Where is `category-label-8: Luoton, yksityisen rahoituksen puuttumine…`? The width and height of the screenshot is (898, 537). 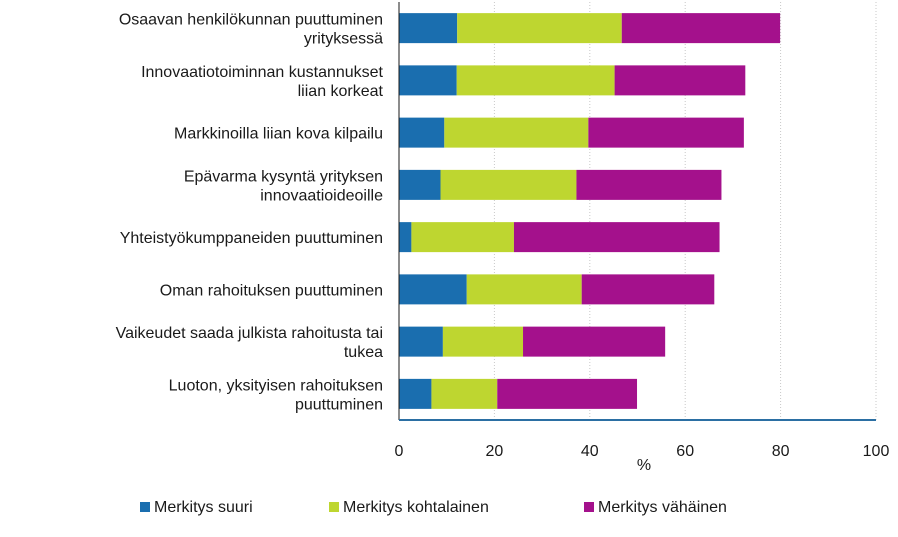
category-label-8: Luoton, yksityisen rahoituksen puuttumine… is located at coordinates (276, 395).